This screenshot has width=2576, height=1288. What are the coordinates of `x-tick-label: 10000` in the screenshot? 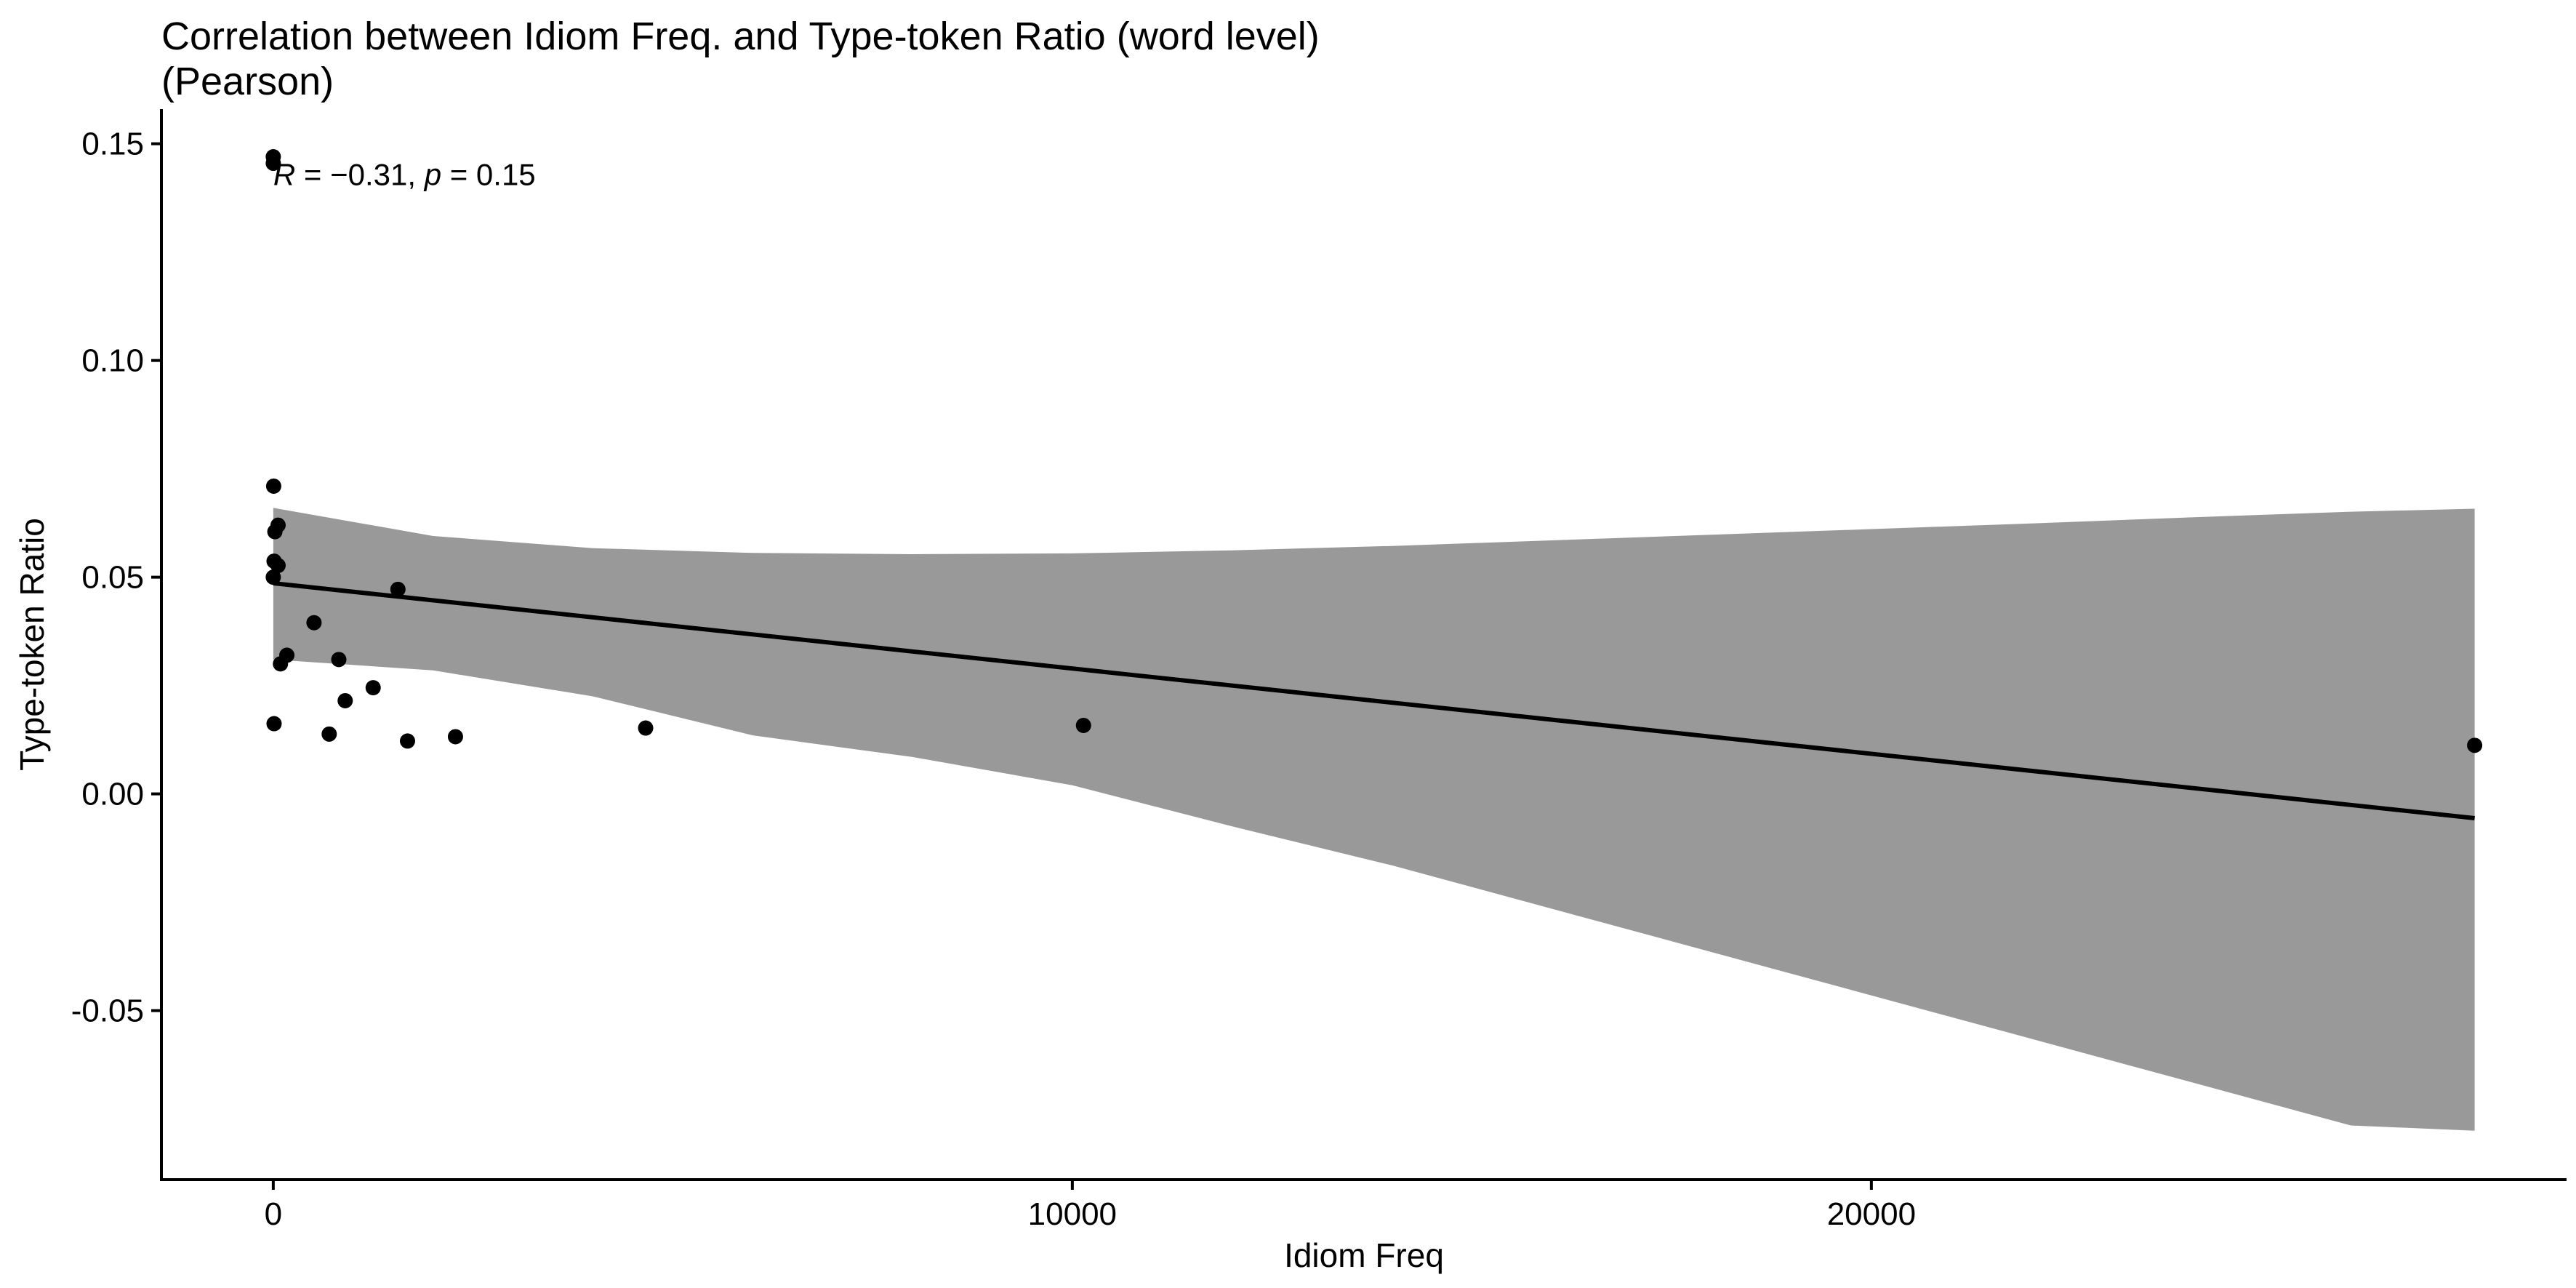 It's located at (1072, 1214).